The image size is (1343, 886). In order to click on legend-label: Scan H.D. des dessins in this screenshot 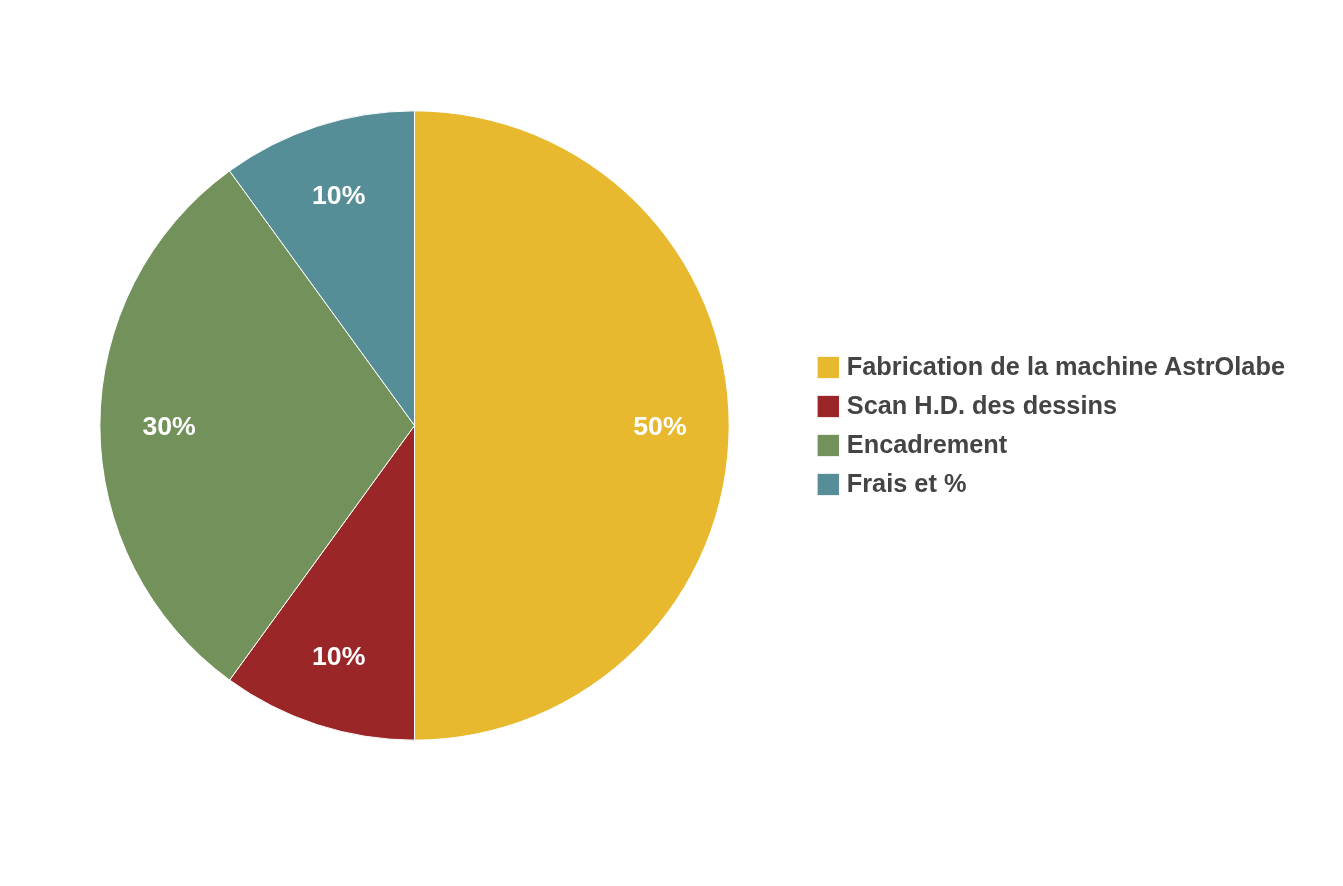, I will do `click(982, 405)`.